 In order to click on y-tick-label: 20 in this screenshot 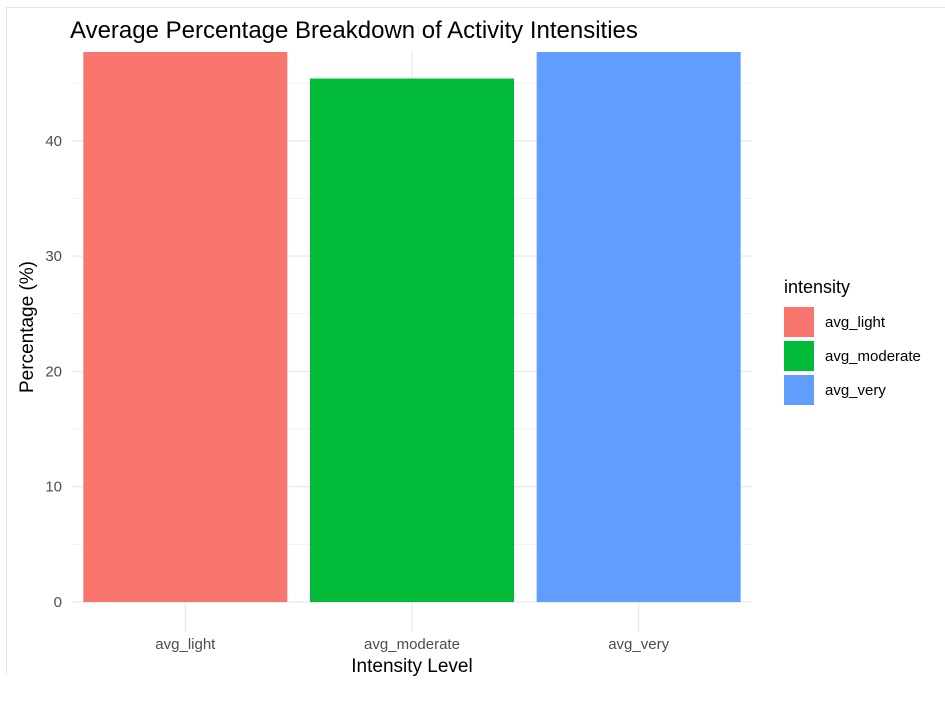, I will do `click(53, 371)`.